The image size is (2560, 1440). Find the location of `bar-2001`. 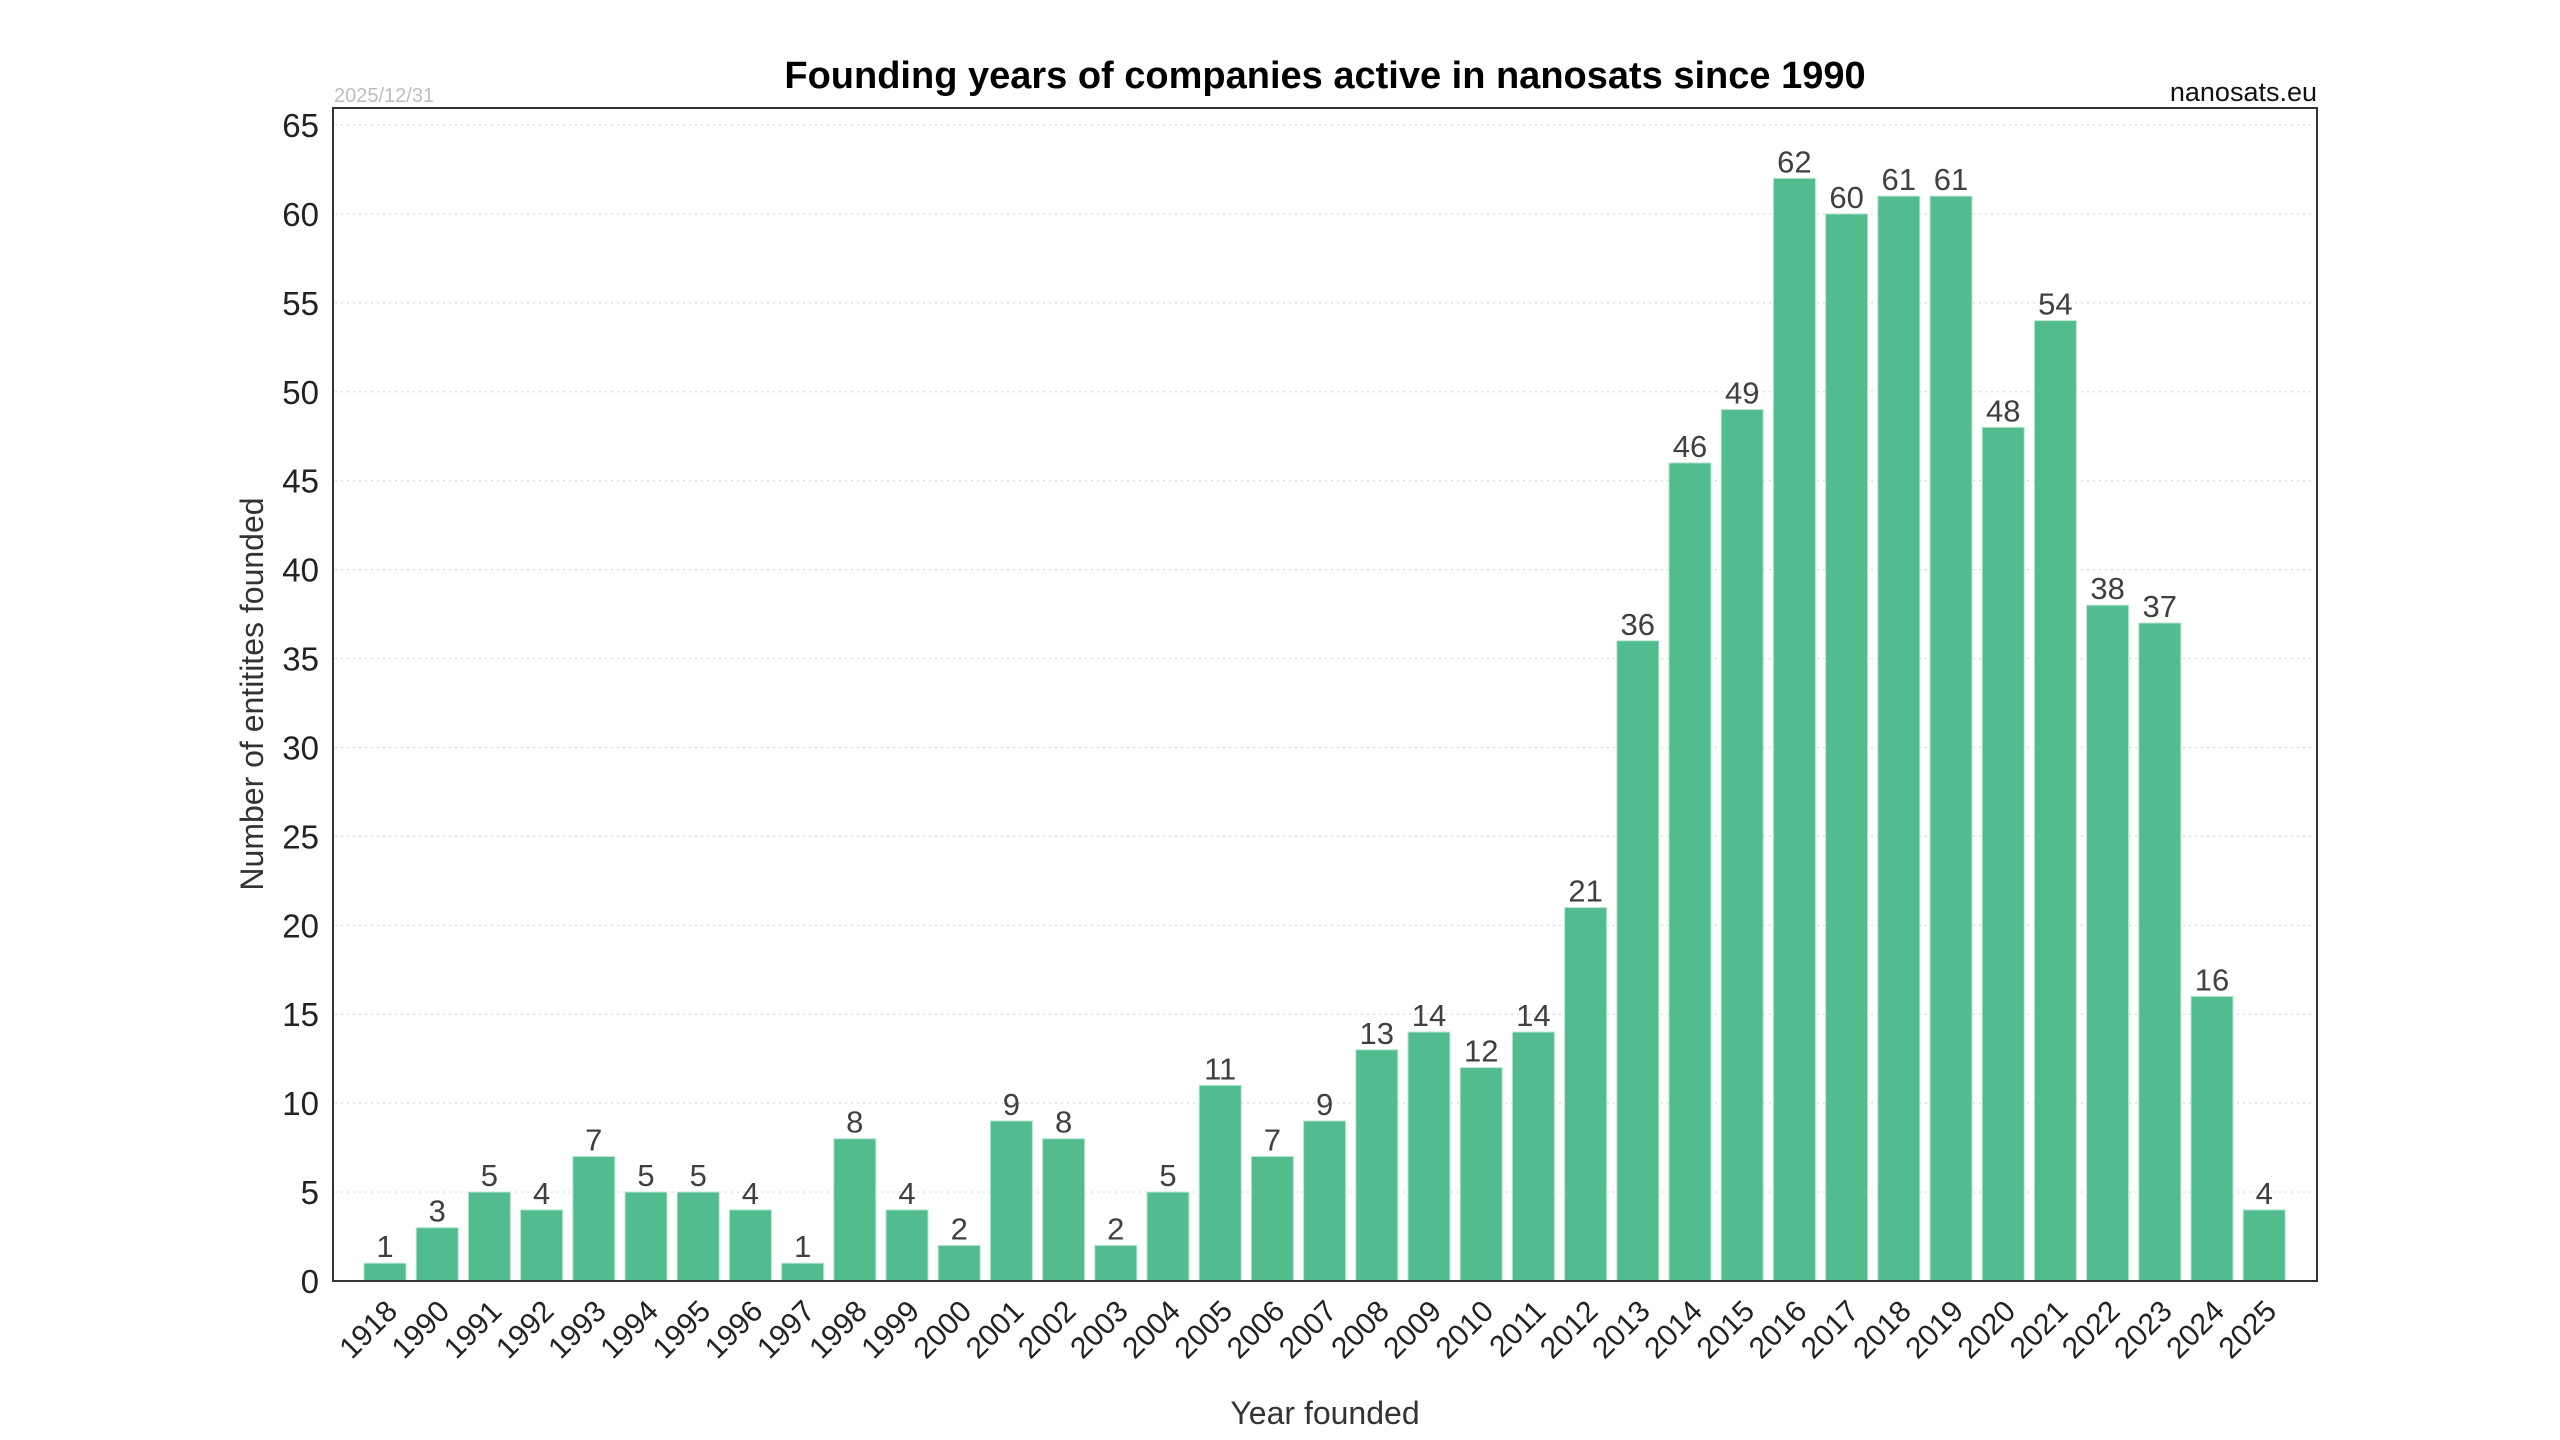

bar-2001 is located at coordinates (1011, 1201).